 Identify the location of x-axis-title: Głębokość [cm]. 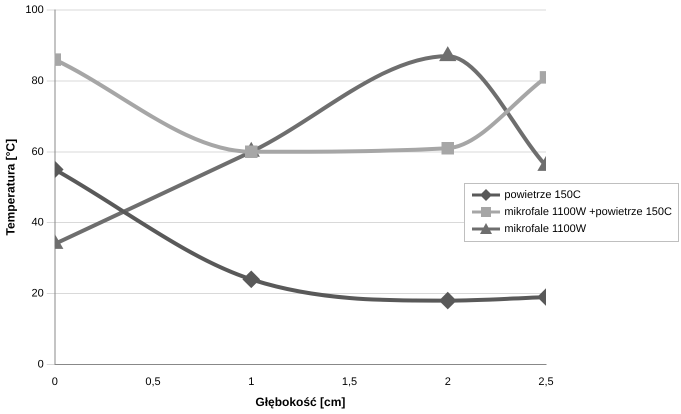
(300, 402).